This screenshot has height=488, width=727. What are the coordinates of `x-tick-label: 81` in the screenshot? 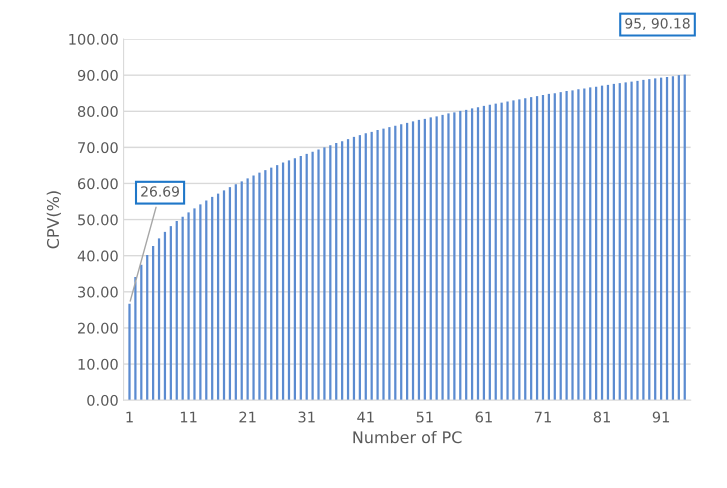 It's located at (602, 417).